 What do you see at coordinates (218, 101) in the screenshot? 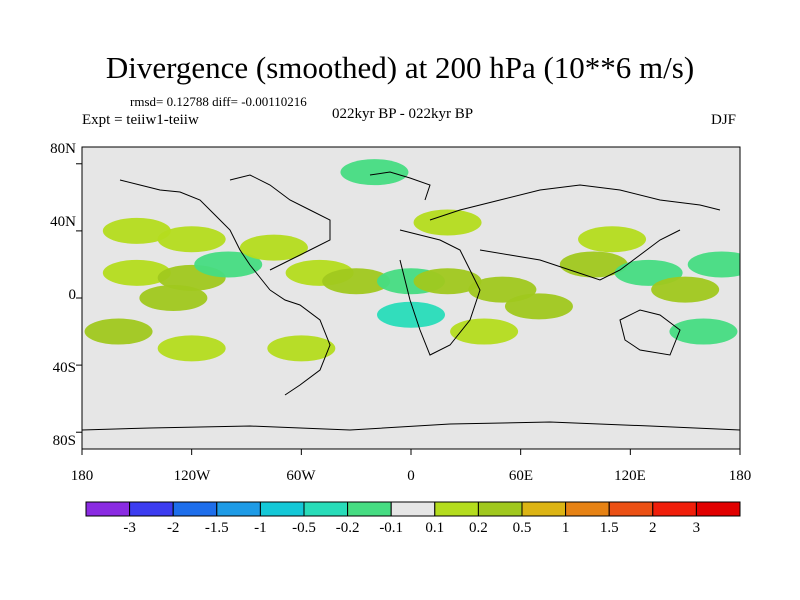
I see `stats-label: rmsd= 0.12788 diff= -0.00110216` at bounding box center [218, 101].